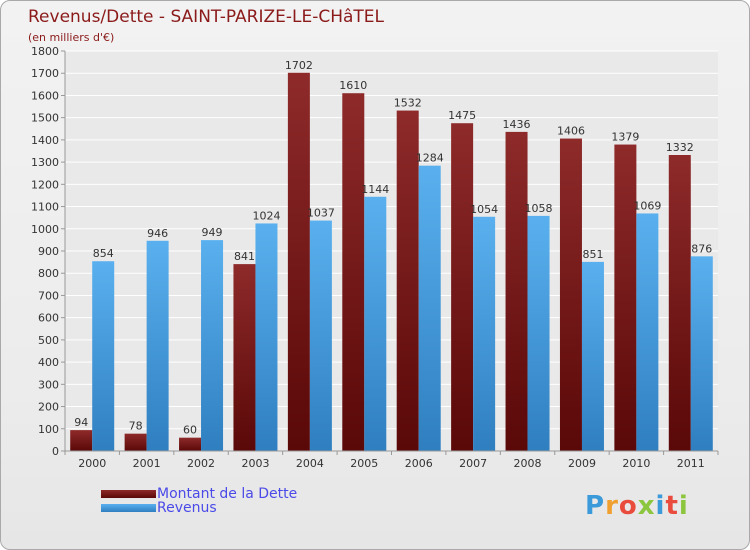 The width and height of the screenshot is (750, 550). I want to click on data-label-revenus: 1144, so click(375, 189).